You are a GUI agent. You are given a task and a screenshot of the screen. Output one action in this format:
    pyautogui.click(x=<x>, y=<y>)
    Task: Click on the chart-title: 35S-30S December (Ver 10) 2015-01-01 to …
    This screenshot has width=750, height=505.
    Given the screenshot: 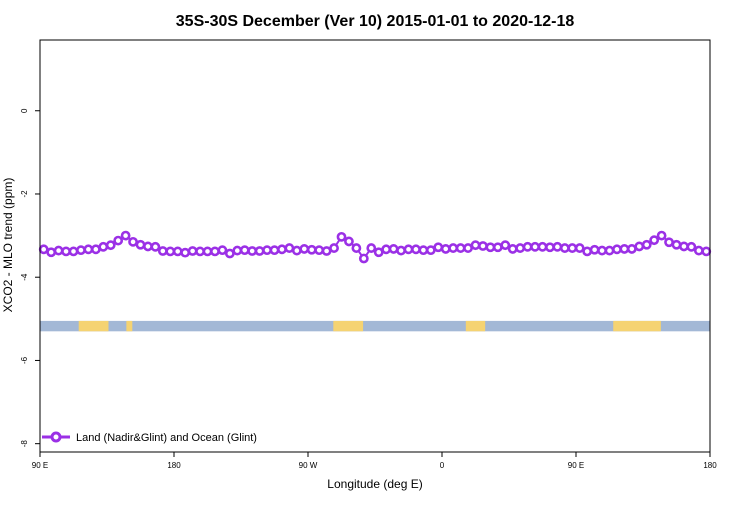 What is the action you would take?
    pyautogui.click(x=375, y=21)
    